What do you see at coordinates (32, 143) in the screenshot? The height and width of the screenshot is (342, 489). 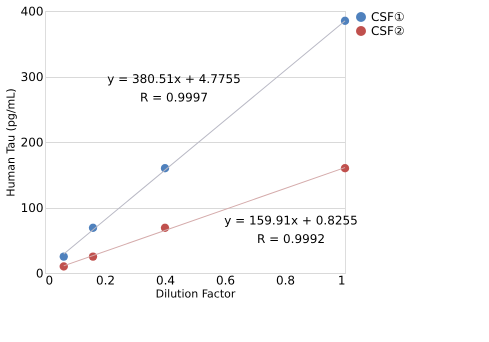 I see `y-tick-label: 200` at bounding box center [32, 143].